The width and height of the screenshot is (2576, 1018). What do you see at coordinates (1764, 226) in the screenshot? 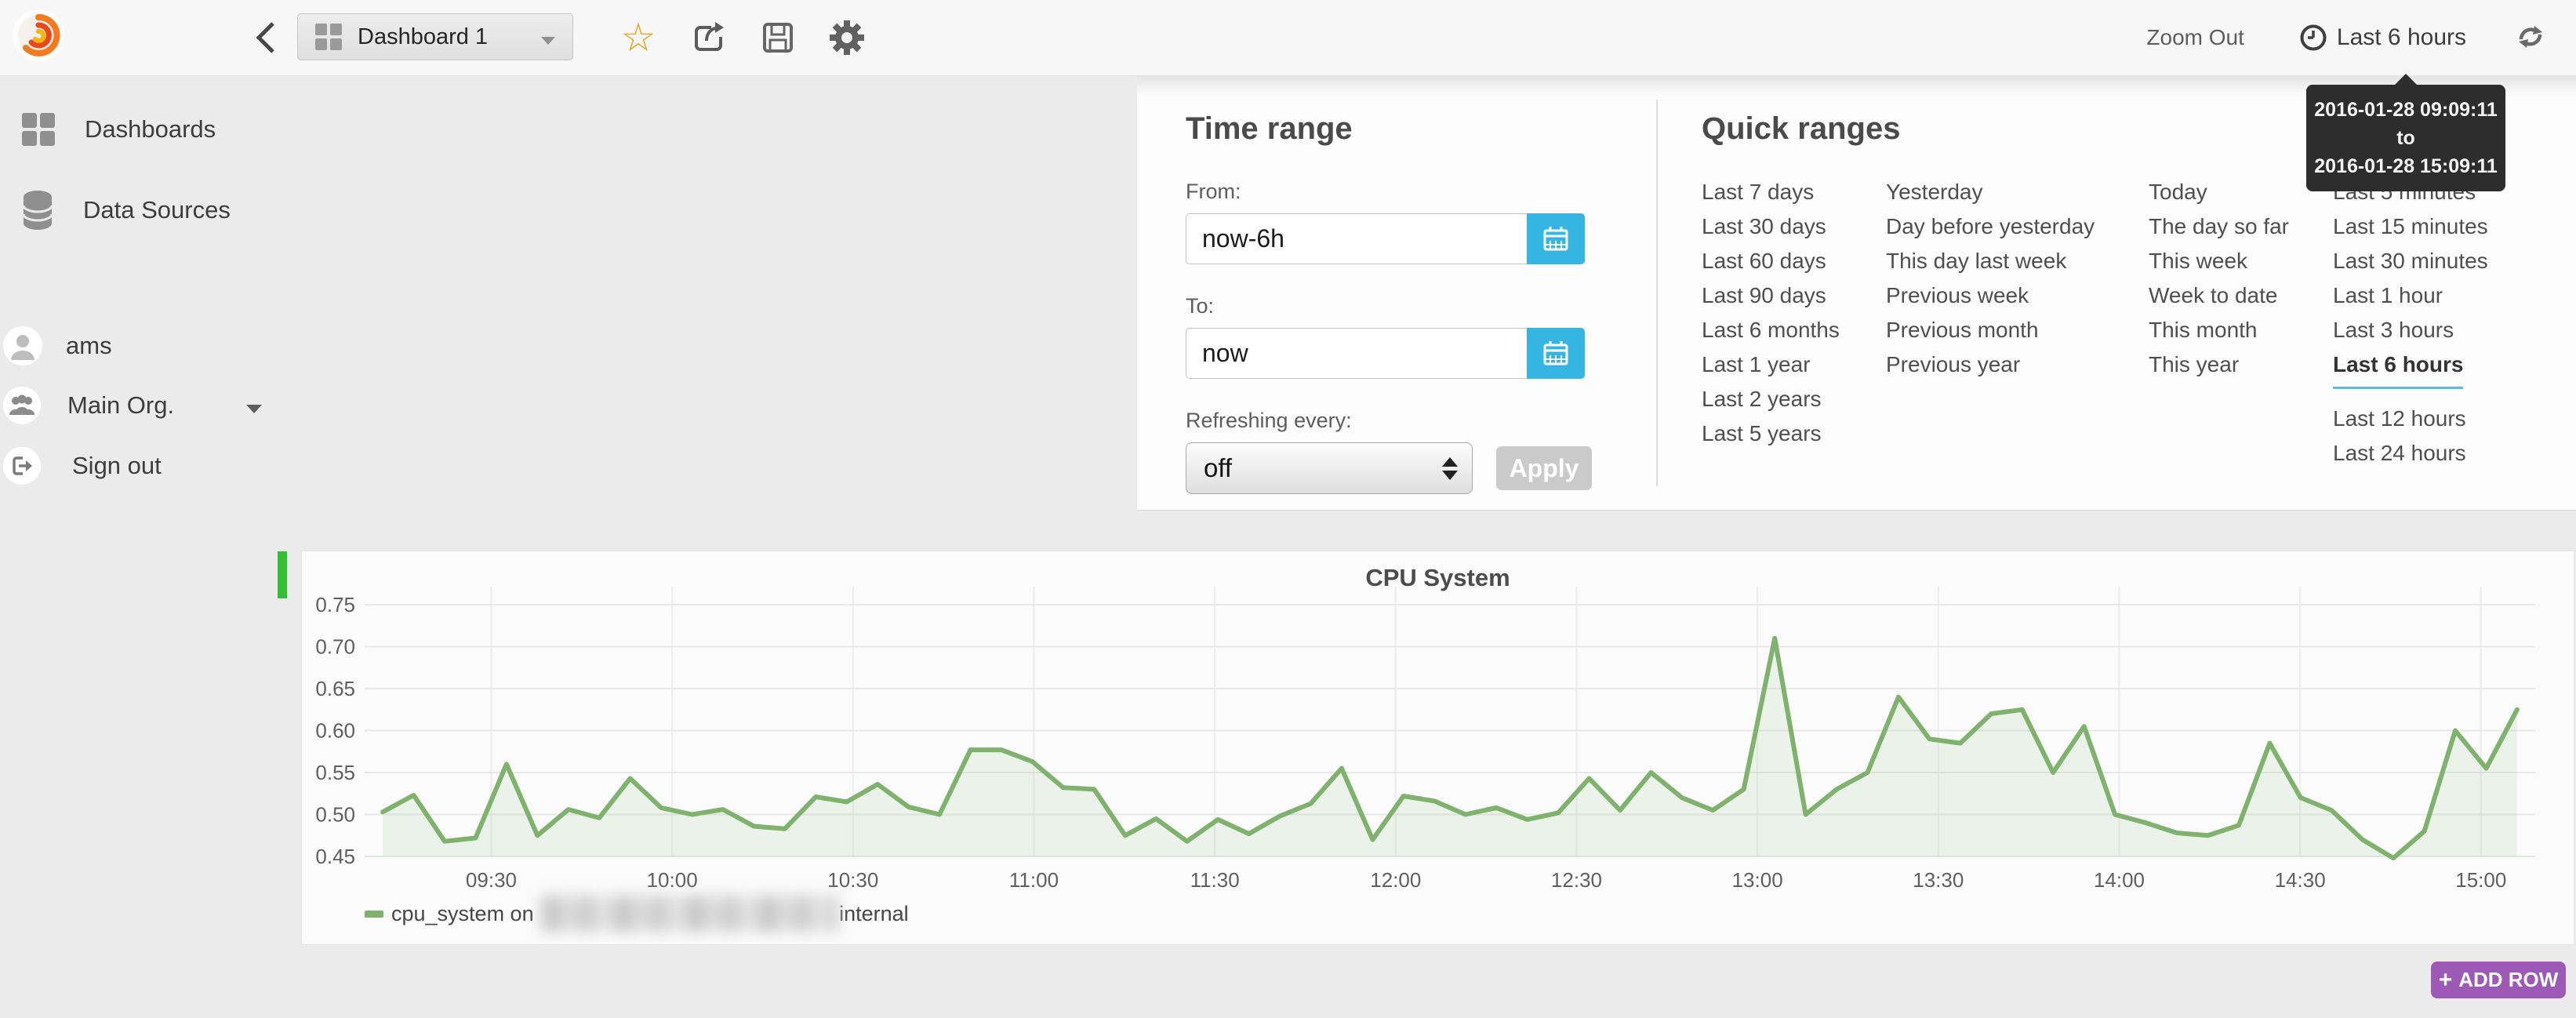
I see `quick-range-item: Last 30 days` at bounding box center [1764, 226].